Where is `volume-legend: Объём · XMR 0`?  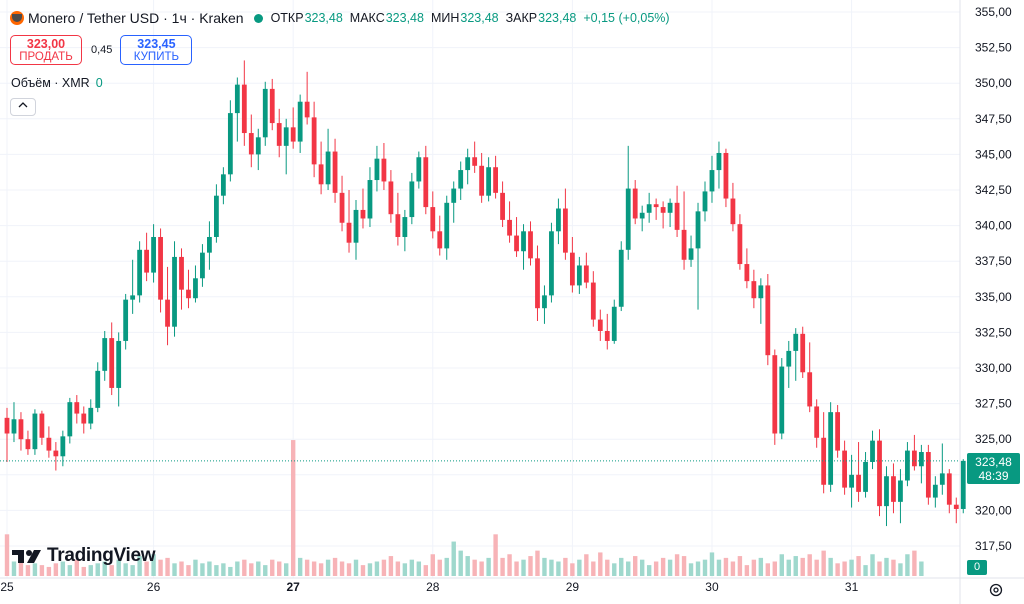
volume-legend: Объём · XMR 0 is located at coordinates (57, 83).